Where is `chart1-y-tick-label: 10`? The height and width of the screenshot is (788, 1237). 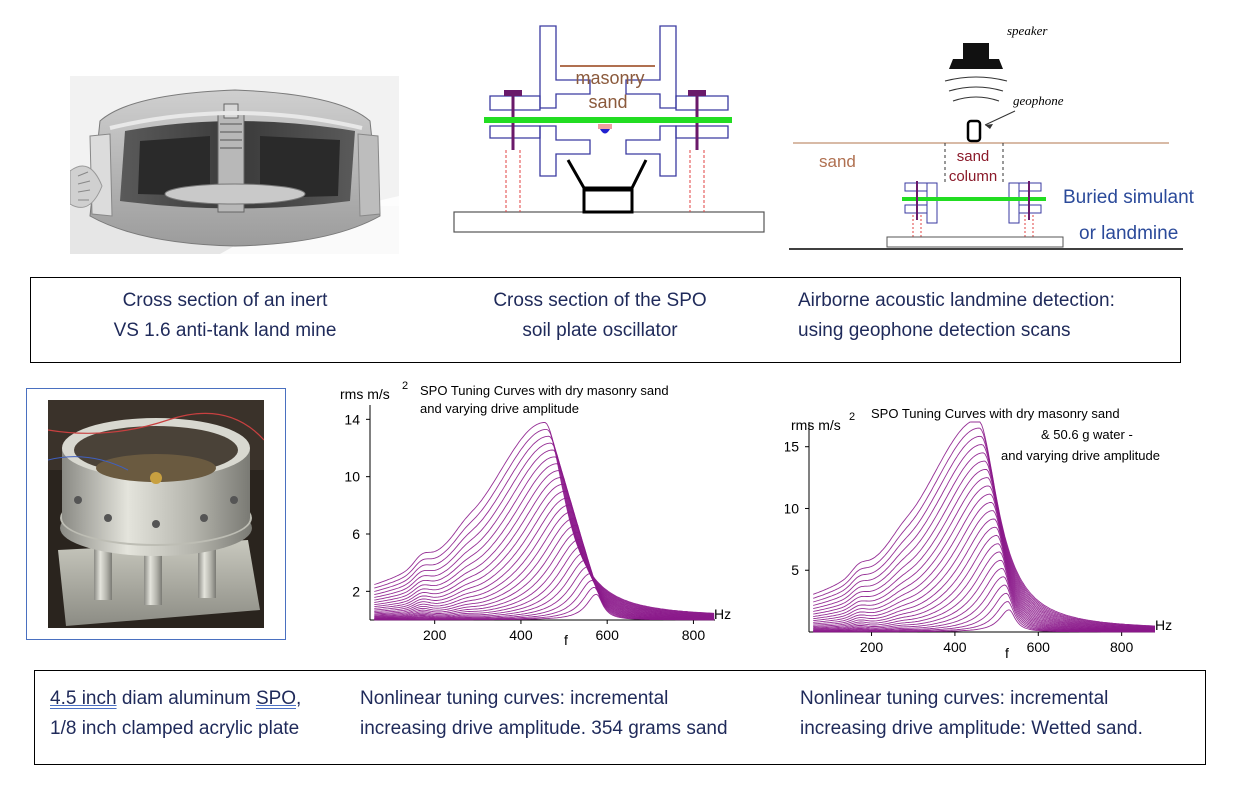 chart1-y-tick-label: 10 is located at coordinates (352, 477).